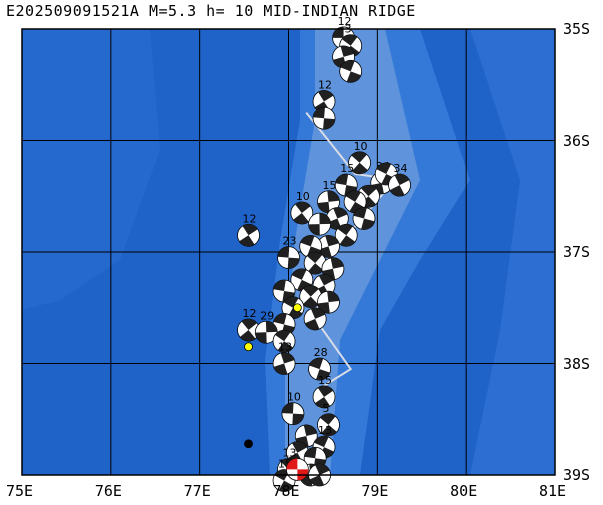  What do you see at coordinates (464, 491) in the screenshot?
I see `longitude-label: 80E` at bounding box center [464, 491].